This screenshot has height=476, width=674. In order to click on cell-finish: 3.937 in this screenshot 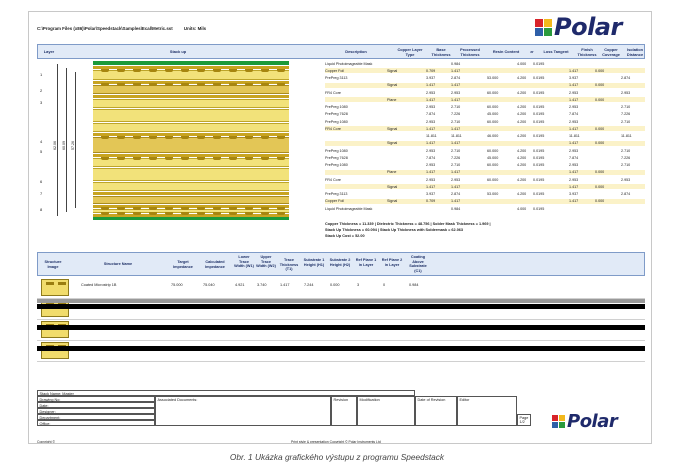, I will do `click(574, 194)`.